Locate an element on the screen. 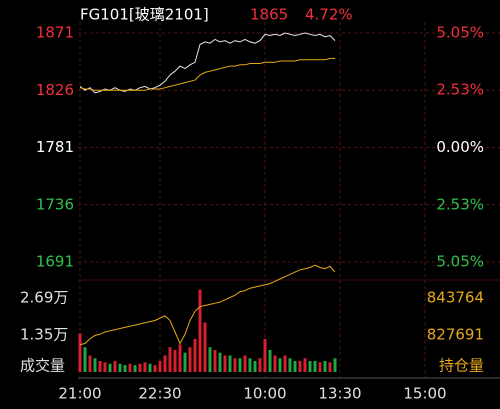  y-tick-label: 1736 is located at coordinates (55, 204).